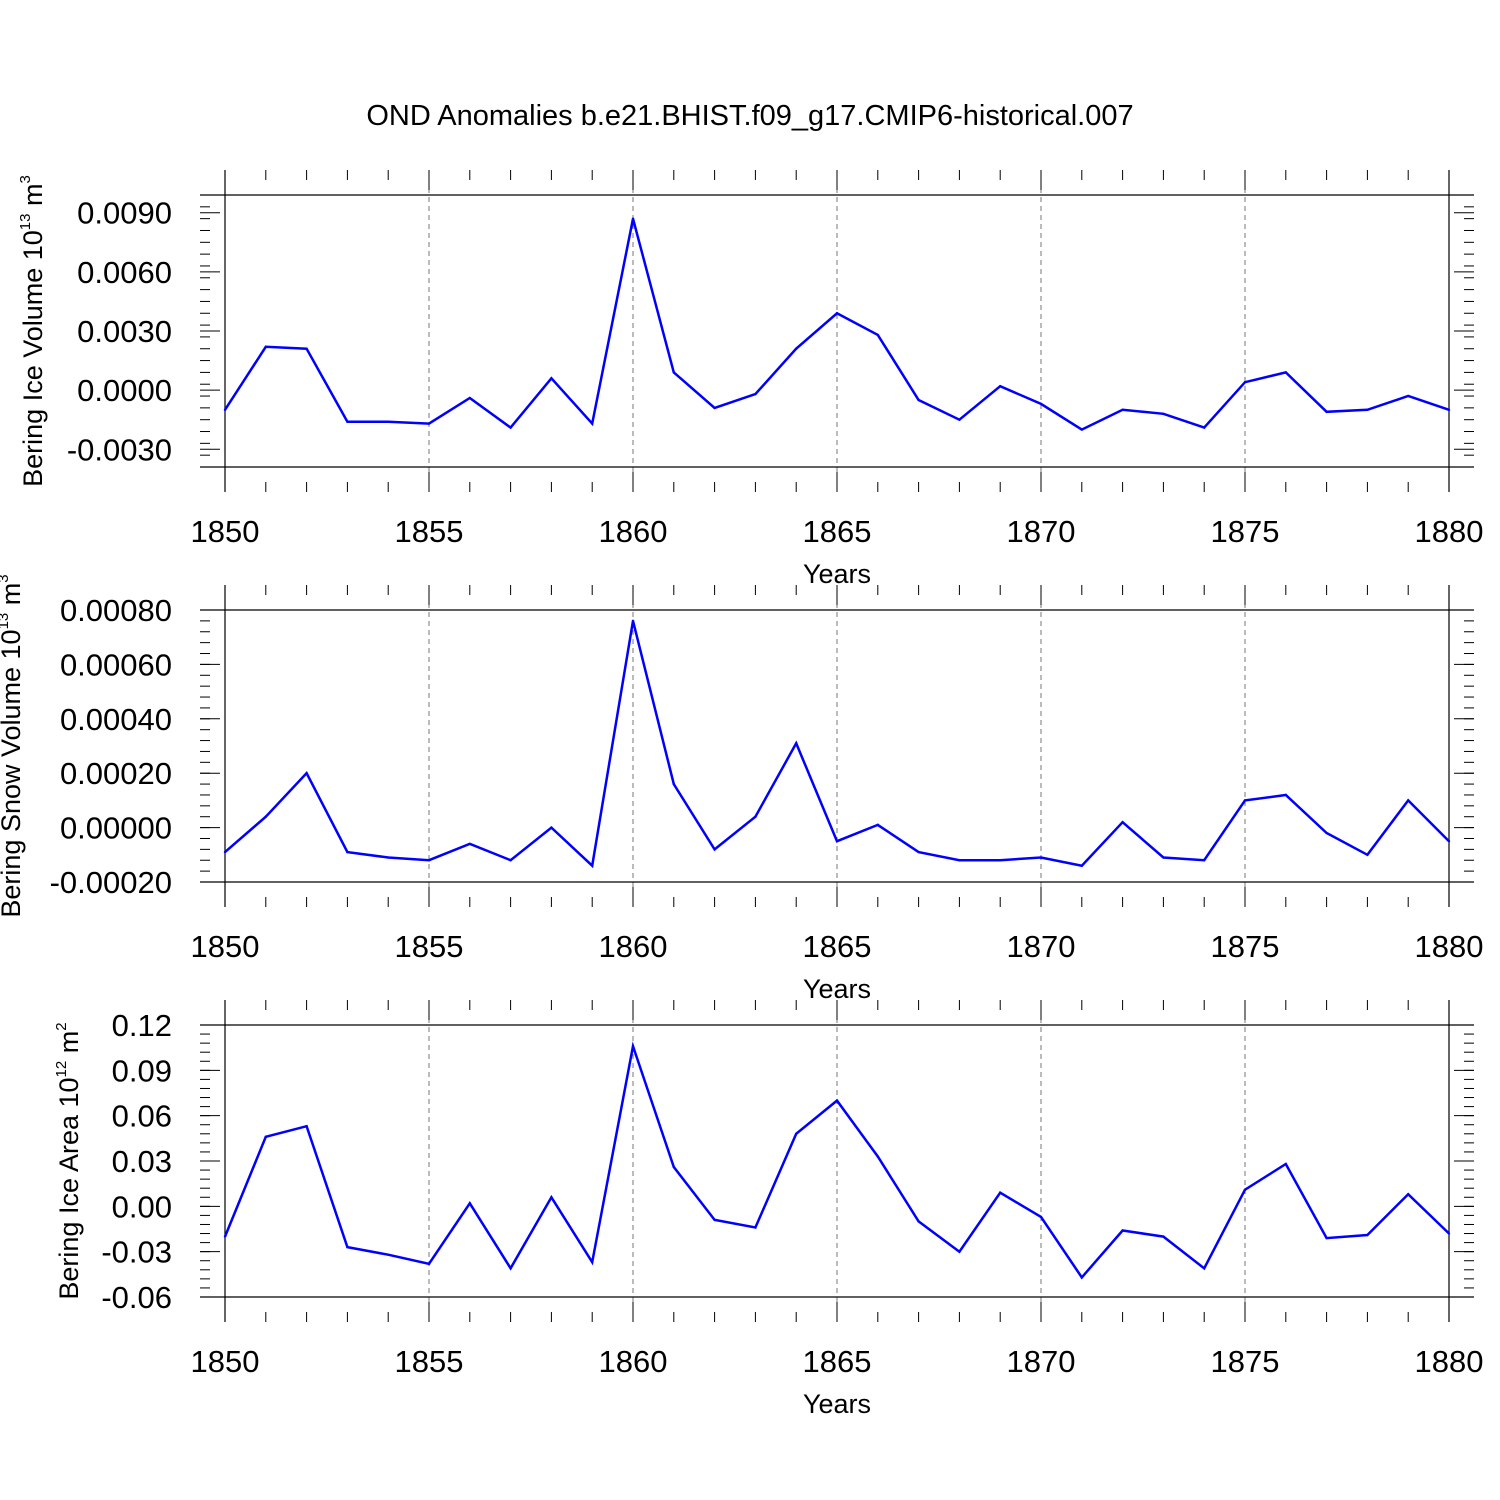 The height and width of the screenshot is (1500, 1500). Describe the element at coordinates (136, 1252) in the screenshot. I see `y-tick-label: -0.03` at that location.